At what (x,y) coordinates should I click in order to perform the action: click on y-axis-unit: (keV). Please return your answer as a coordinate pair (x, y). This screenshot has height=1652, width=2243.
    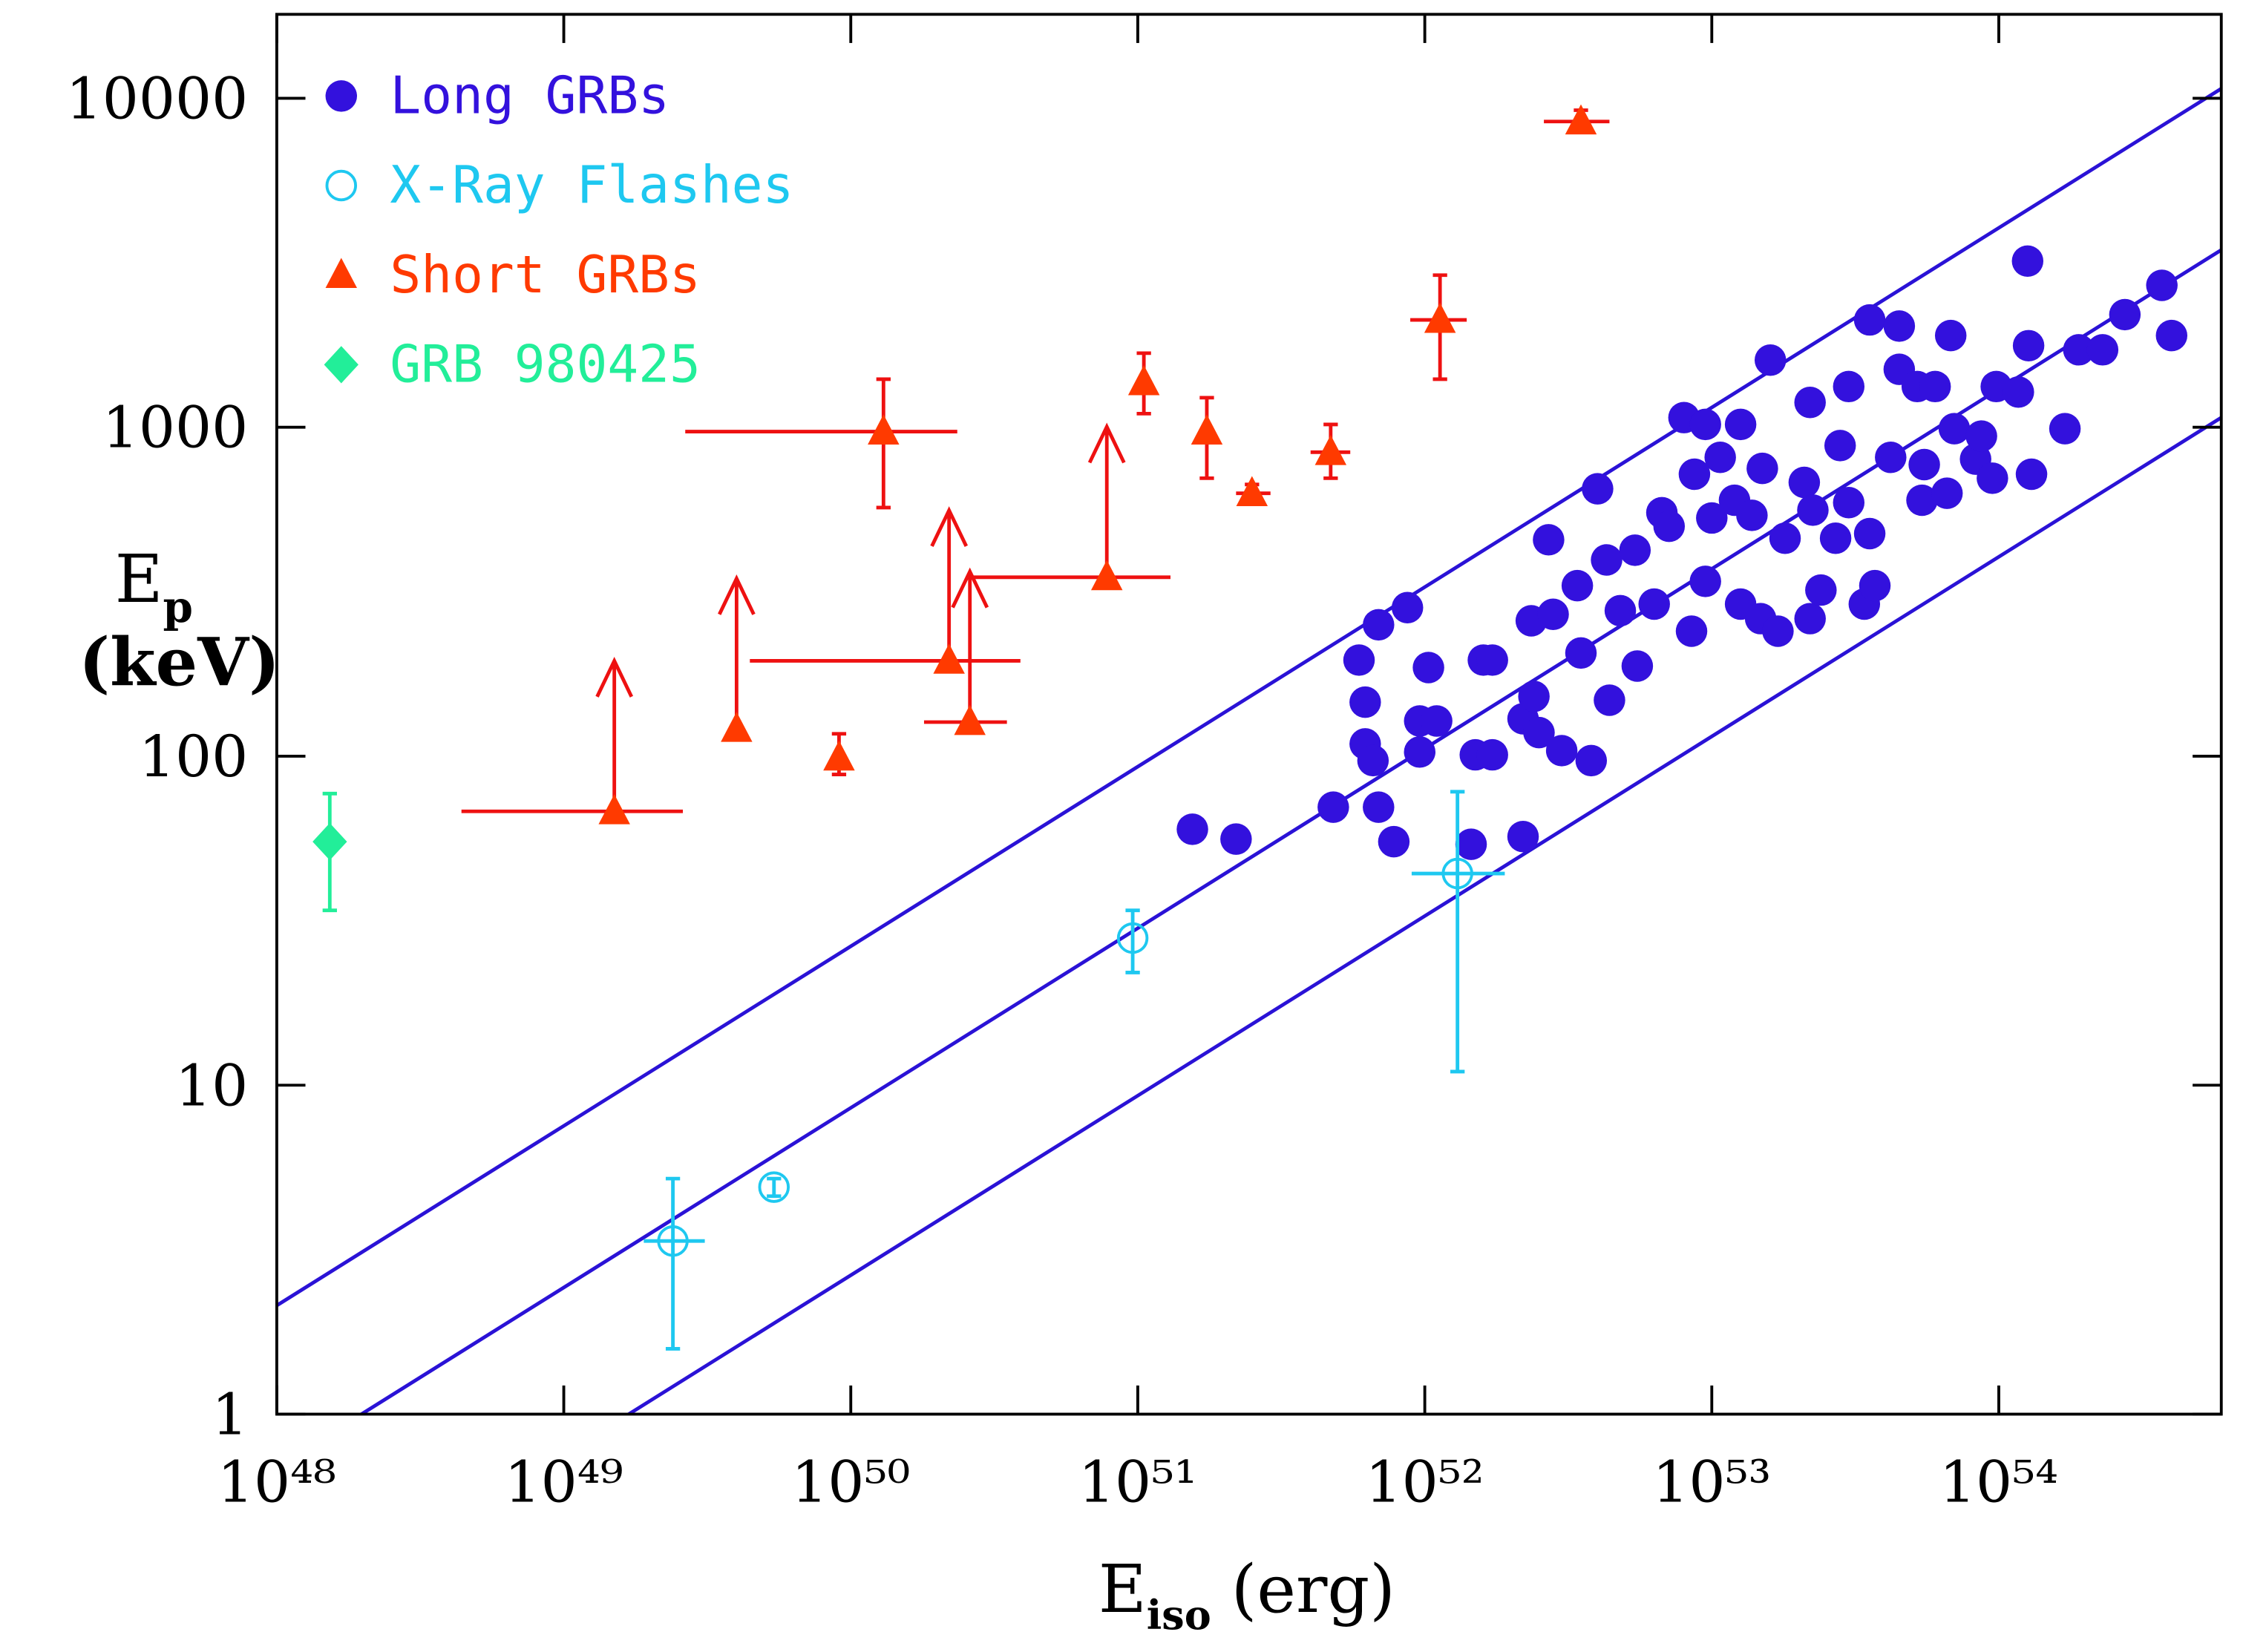
    Looking at the image, I should click on (179, 662).